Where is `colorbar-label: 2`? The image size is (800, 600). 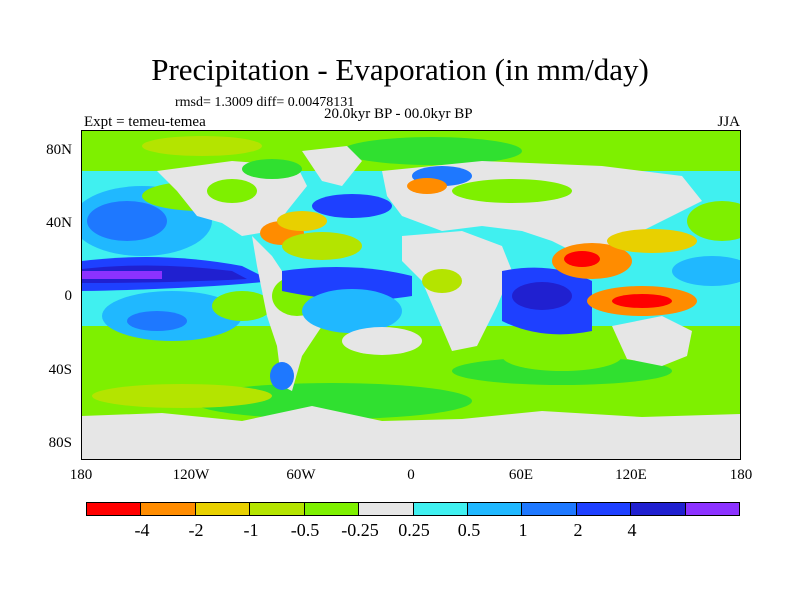 colorbar-label: 2 is located at coordinates (578, 530).